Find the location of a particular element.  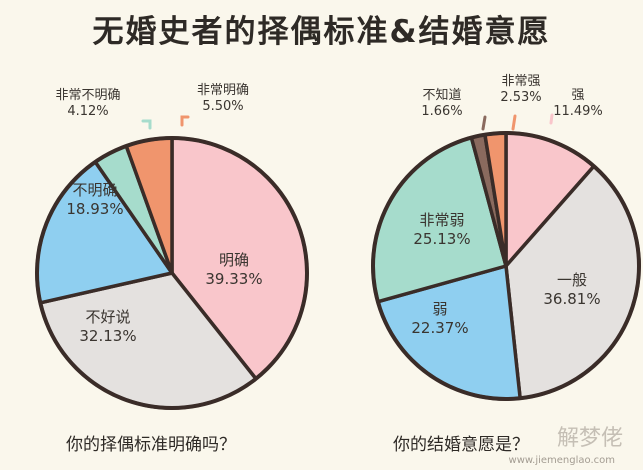

pie1-value-3: 4.12% is located at coordinates (87, 111).